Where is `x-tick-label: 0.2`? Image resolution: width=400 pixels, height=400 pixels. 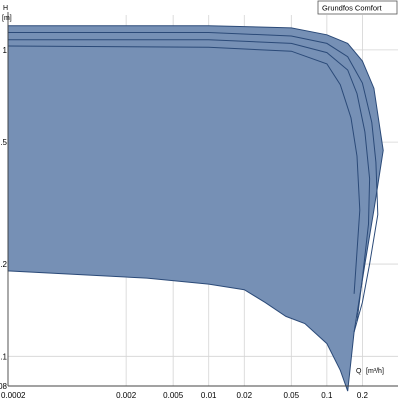
x-tick-label: 0.2 is located at coordinates (363, 395).